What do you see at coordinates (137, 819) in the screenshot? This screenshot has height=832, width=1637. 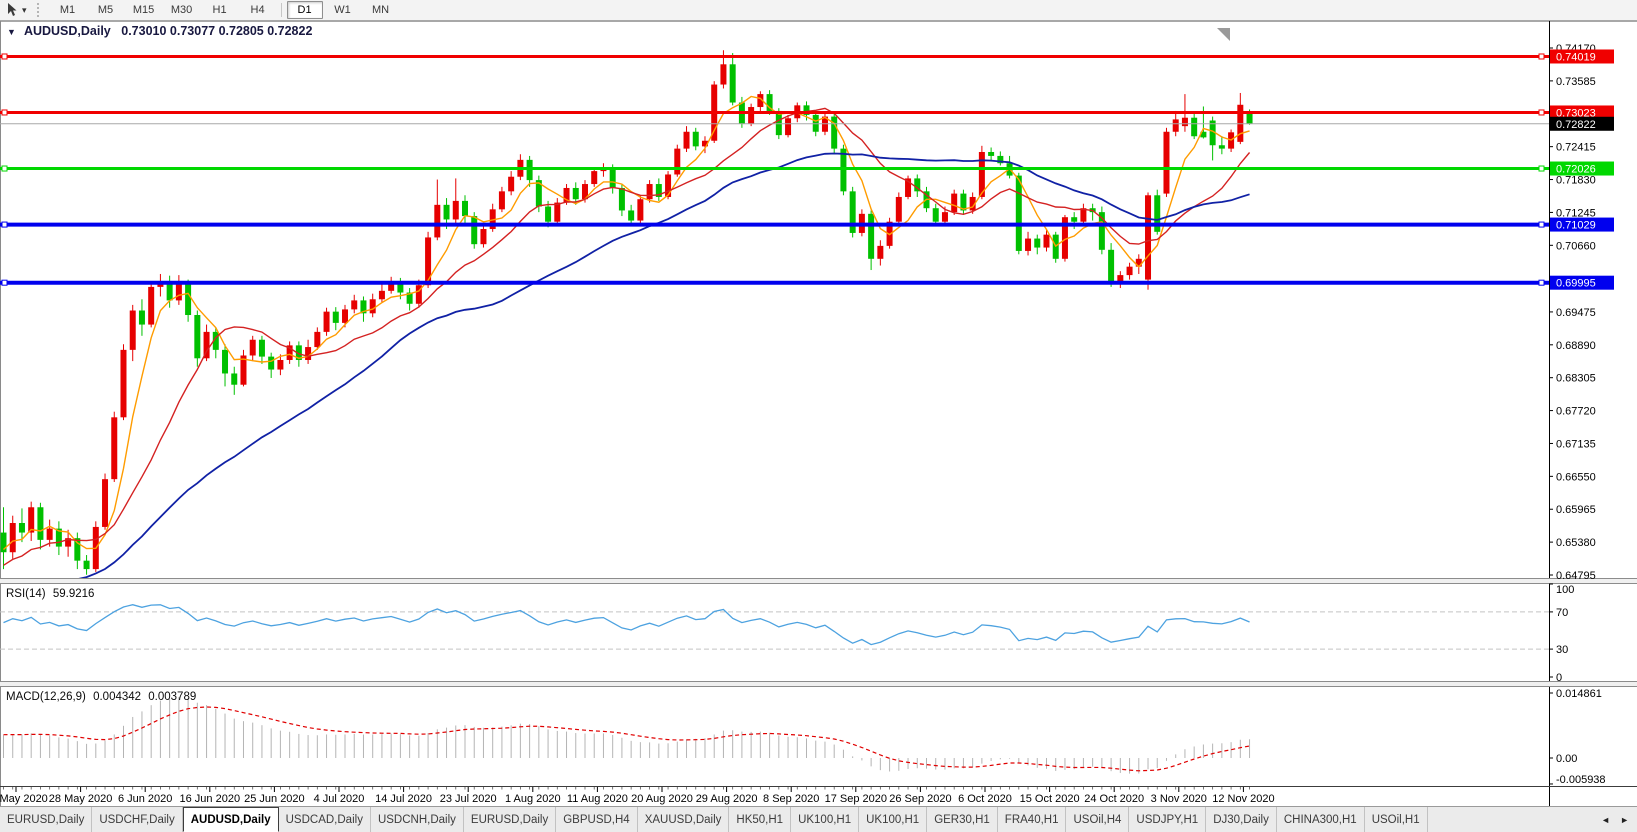 I see `symbol-tab-usdchf-daily: USDCHF,Daily` at bounding box center [137, 819].